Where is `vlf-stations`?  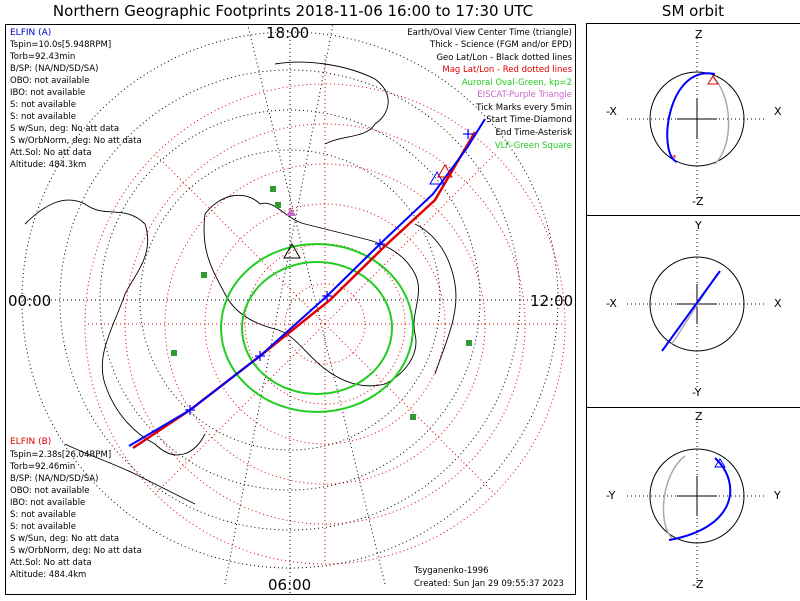 vlf-stations is located at coordinates (321, 303).